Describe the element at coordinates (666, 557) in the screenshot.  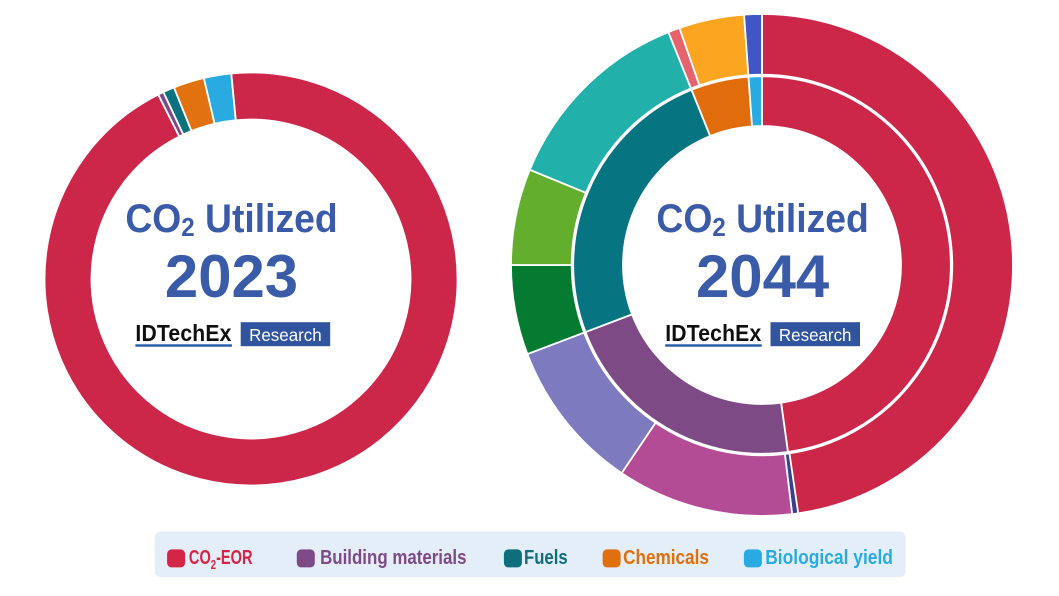
I see `svg-text: Chemicals` at that location.